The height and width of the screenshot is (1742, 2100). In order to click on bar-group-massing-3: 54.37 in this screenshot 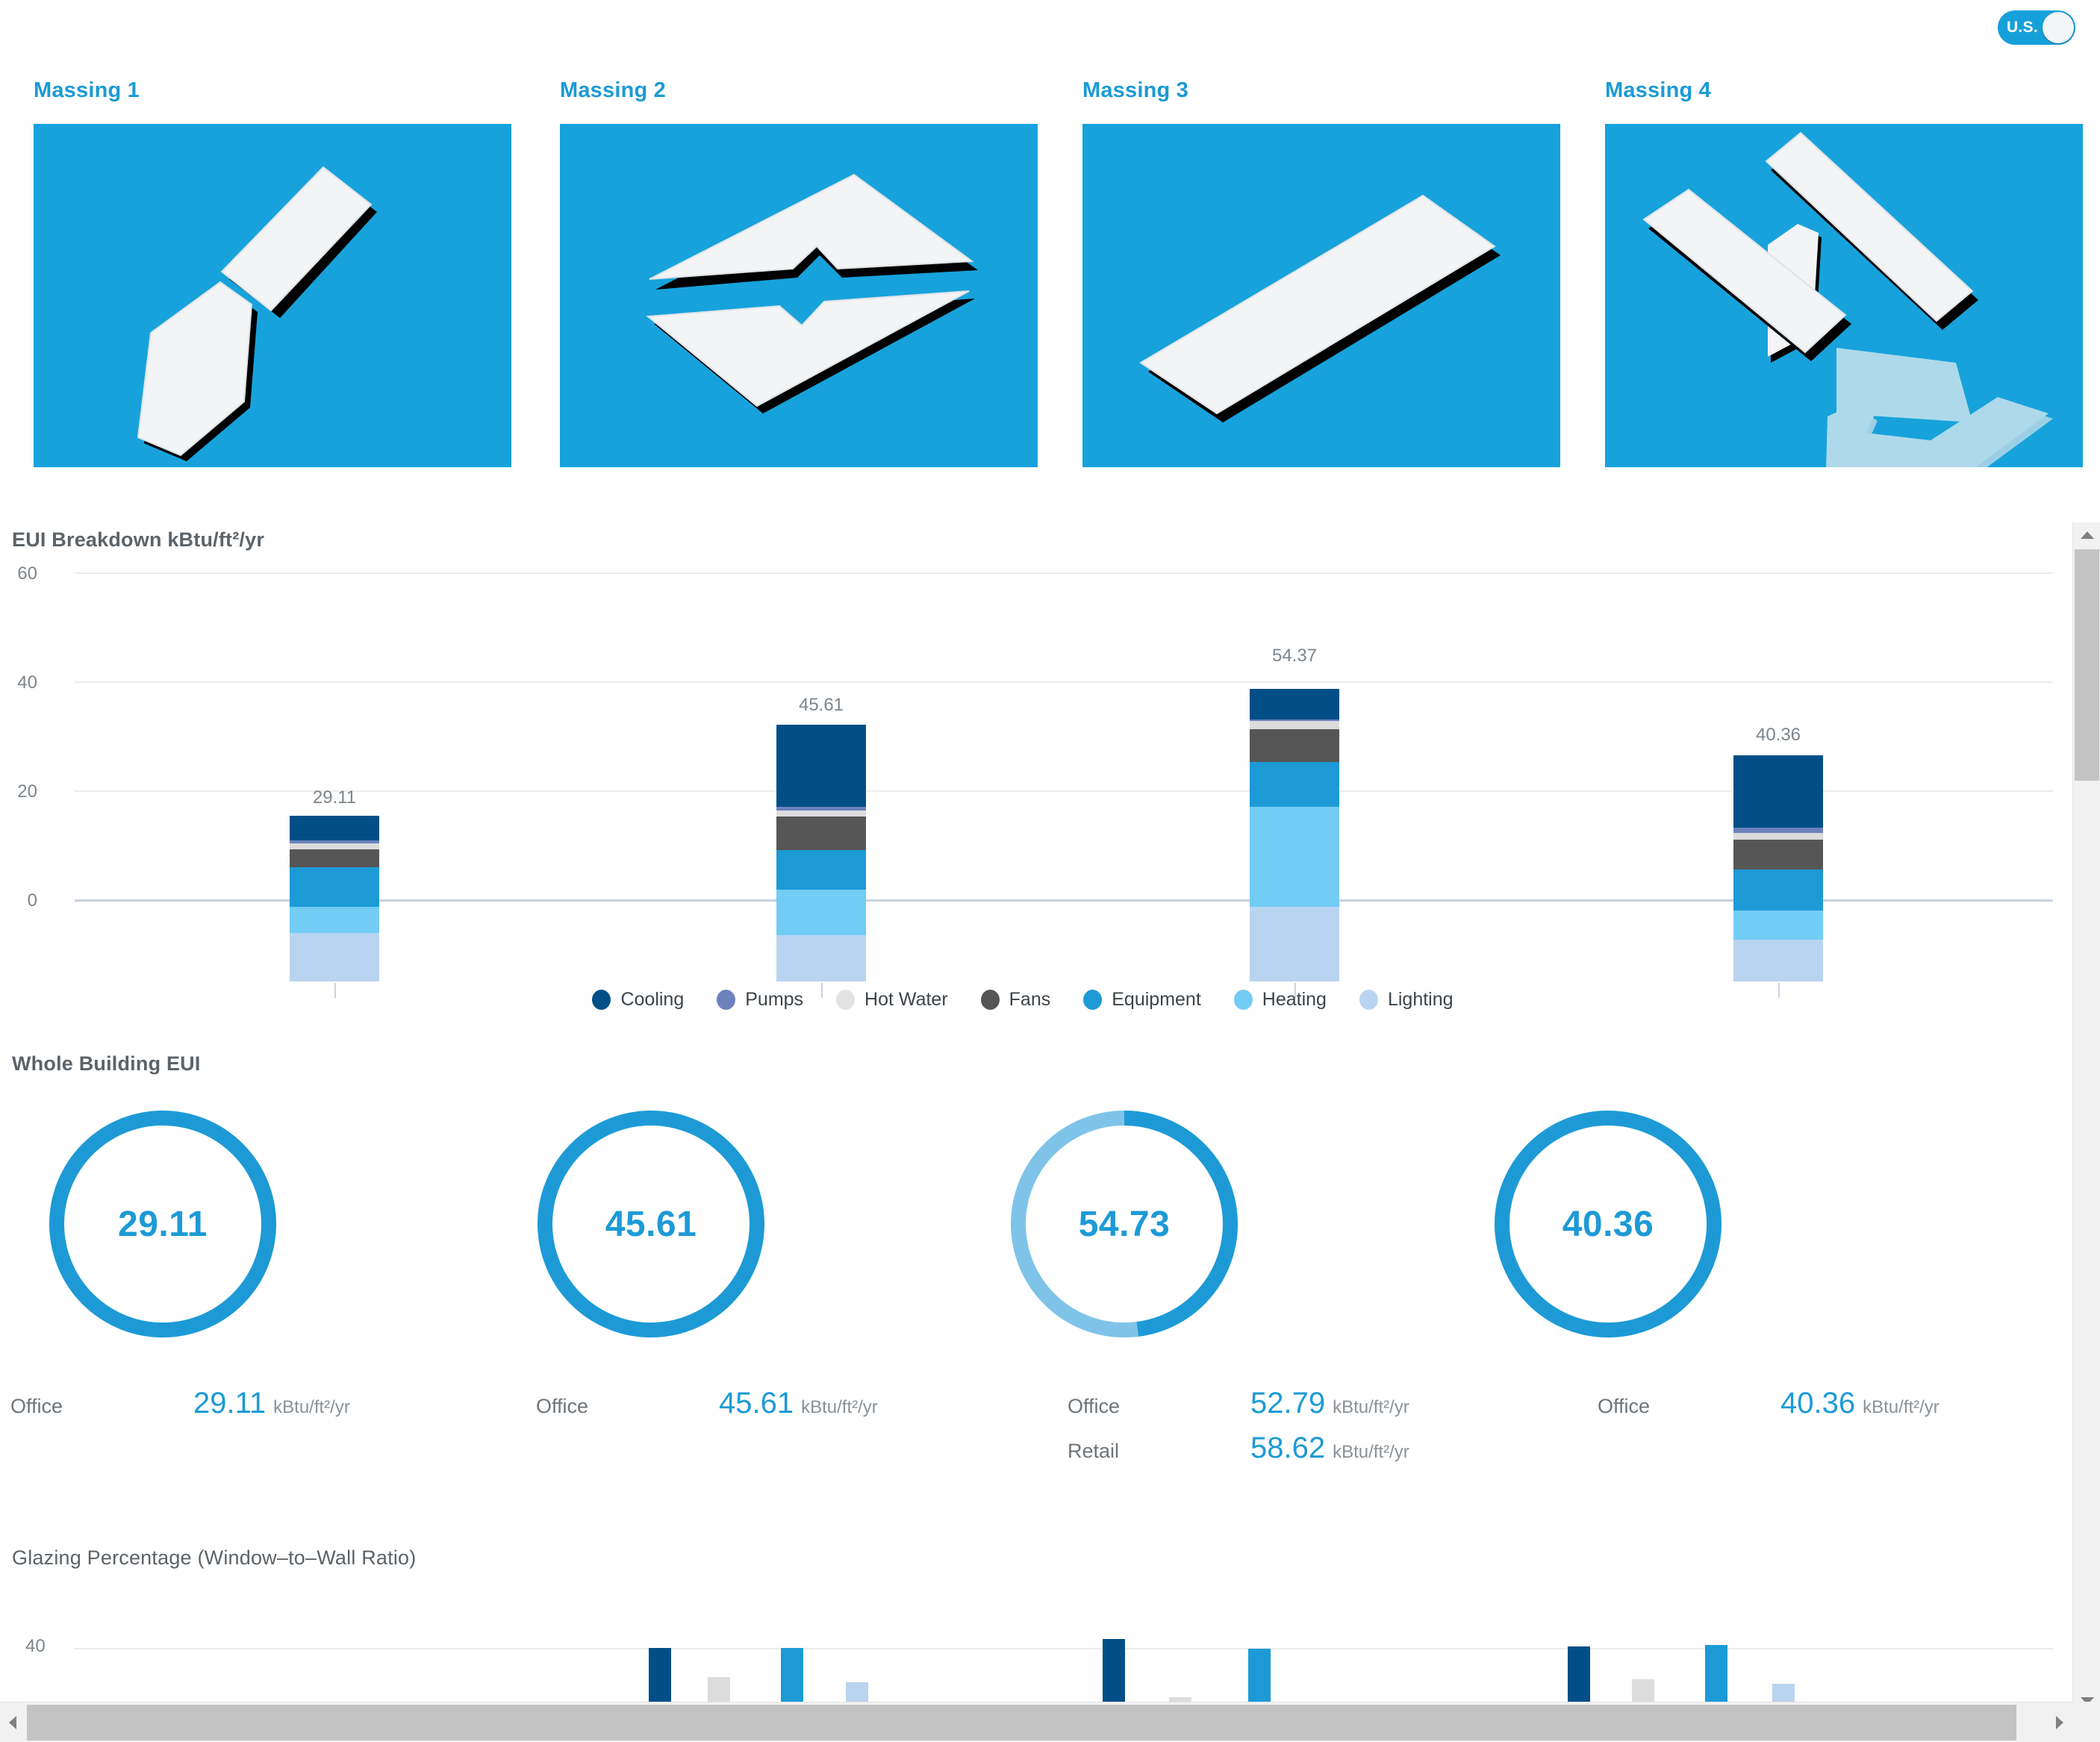, I will do `click(1294, 821)`.